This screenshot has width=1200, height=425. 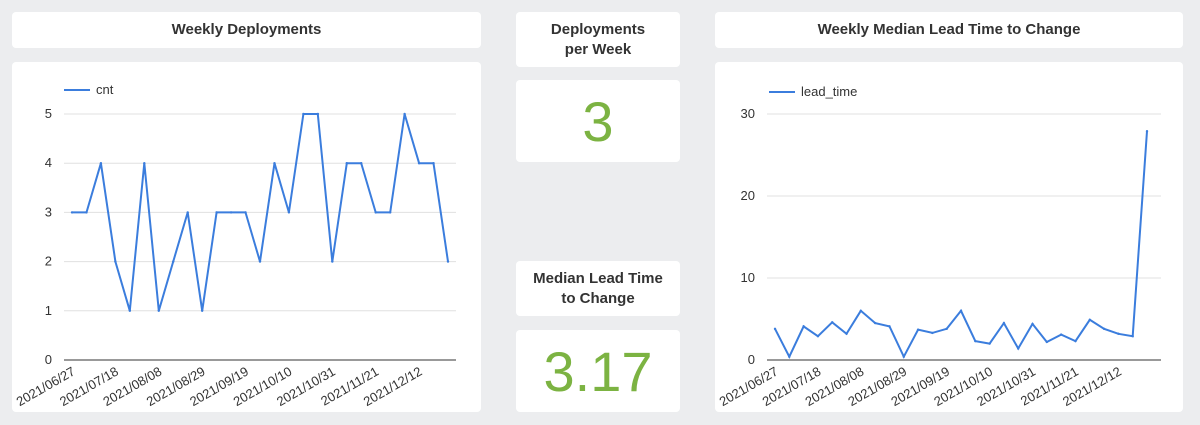 I want to click on weekly-deployments-title-card: Weekly Deployments, so click(x=246, y=30).